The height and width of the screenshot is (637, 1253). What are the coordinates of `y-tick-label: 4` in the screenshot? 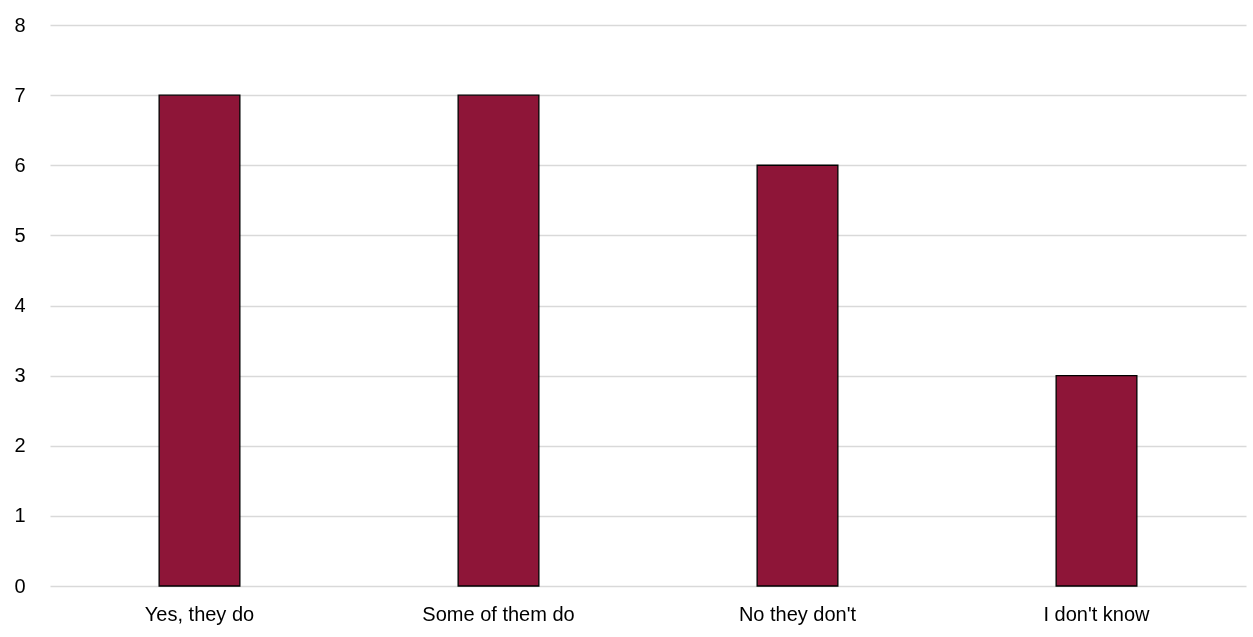 It's located at (20, 305).